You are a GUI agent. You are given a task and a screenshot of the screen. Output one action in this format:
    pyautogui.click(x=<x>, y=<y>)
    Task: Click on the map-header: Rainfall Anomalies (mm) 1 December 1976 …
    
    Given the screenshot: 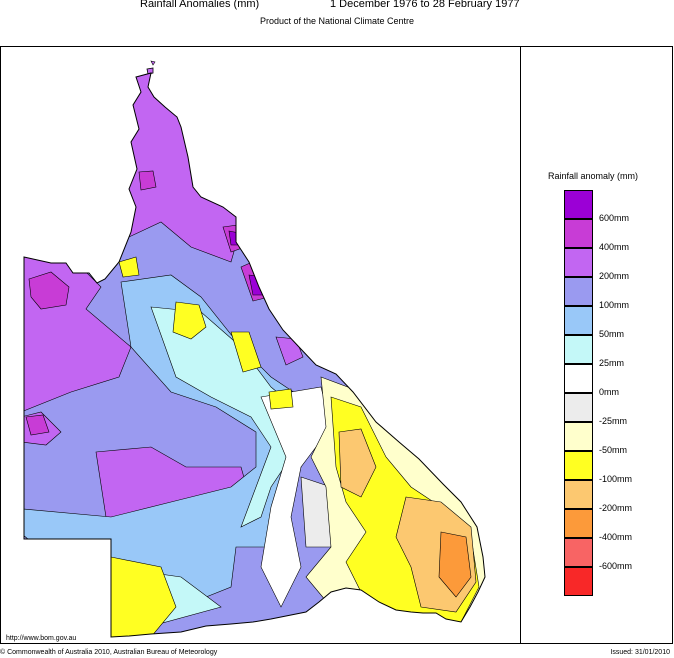 What is the action you would take?
    pyautogui.click(x=337, y=6)
    